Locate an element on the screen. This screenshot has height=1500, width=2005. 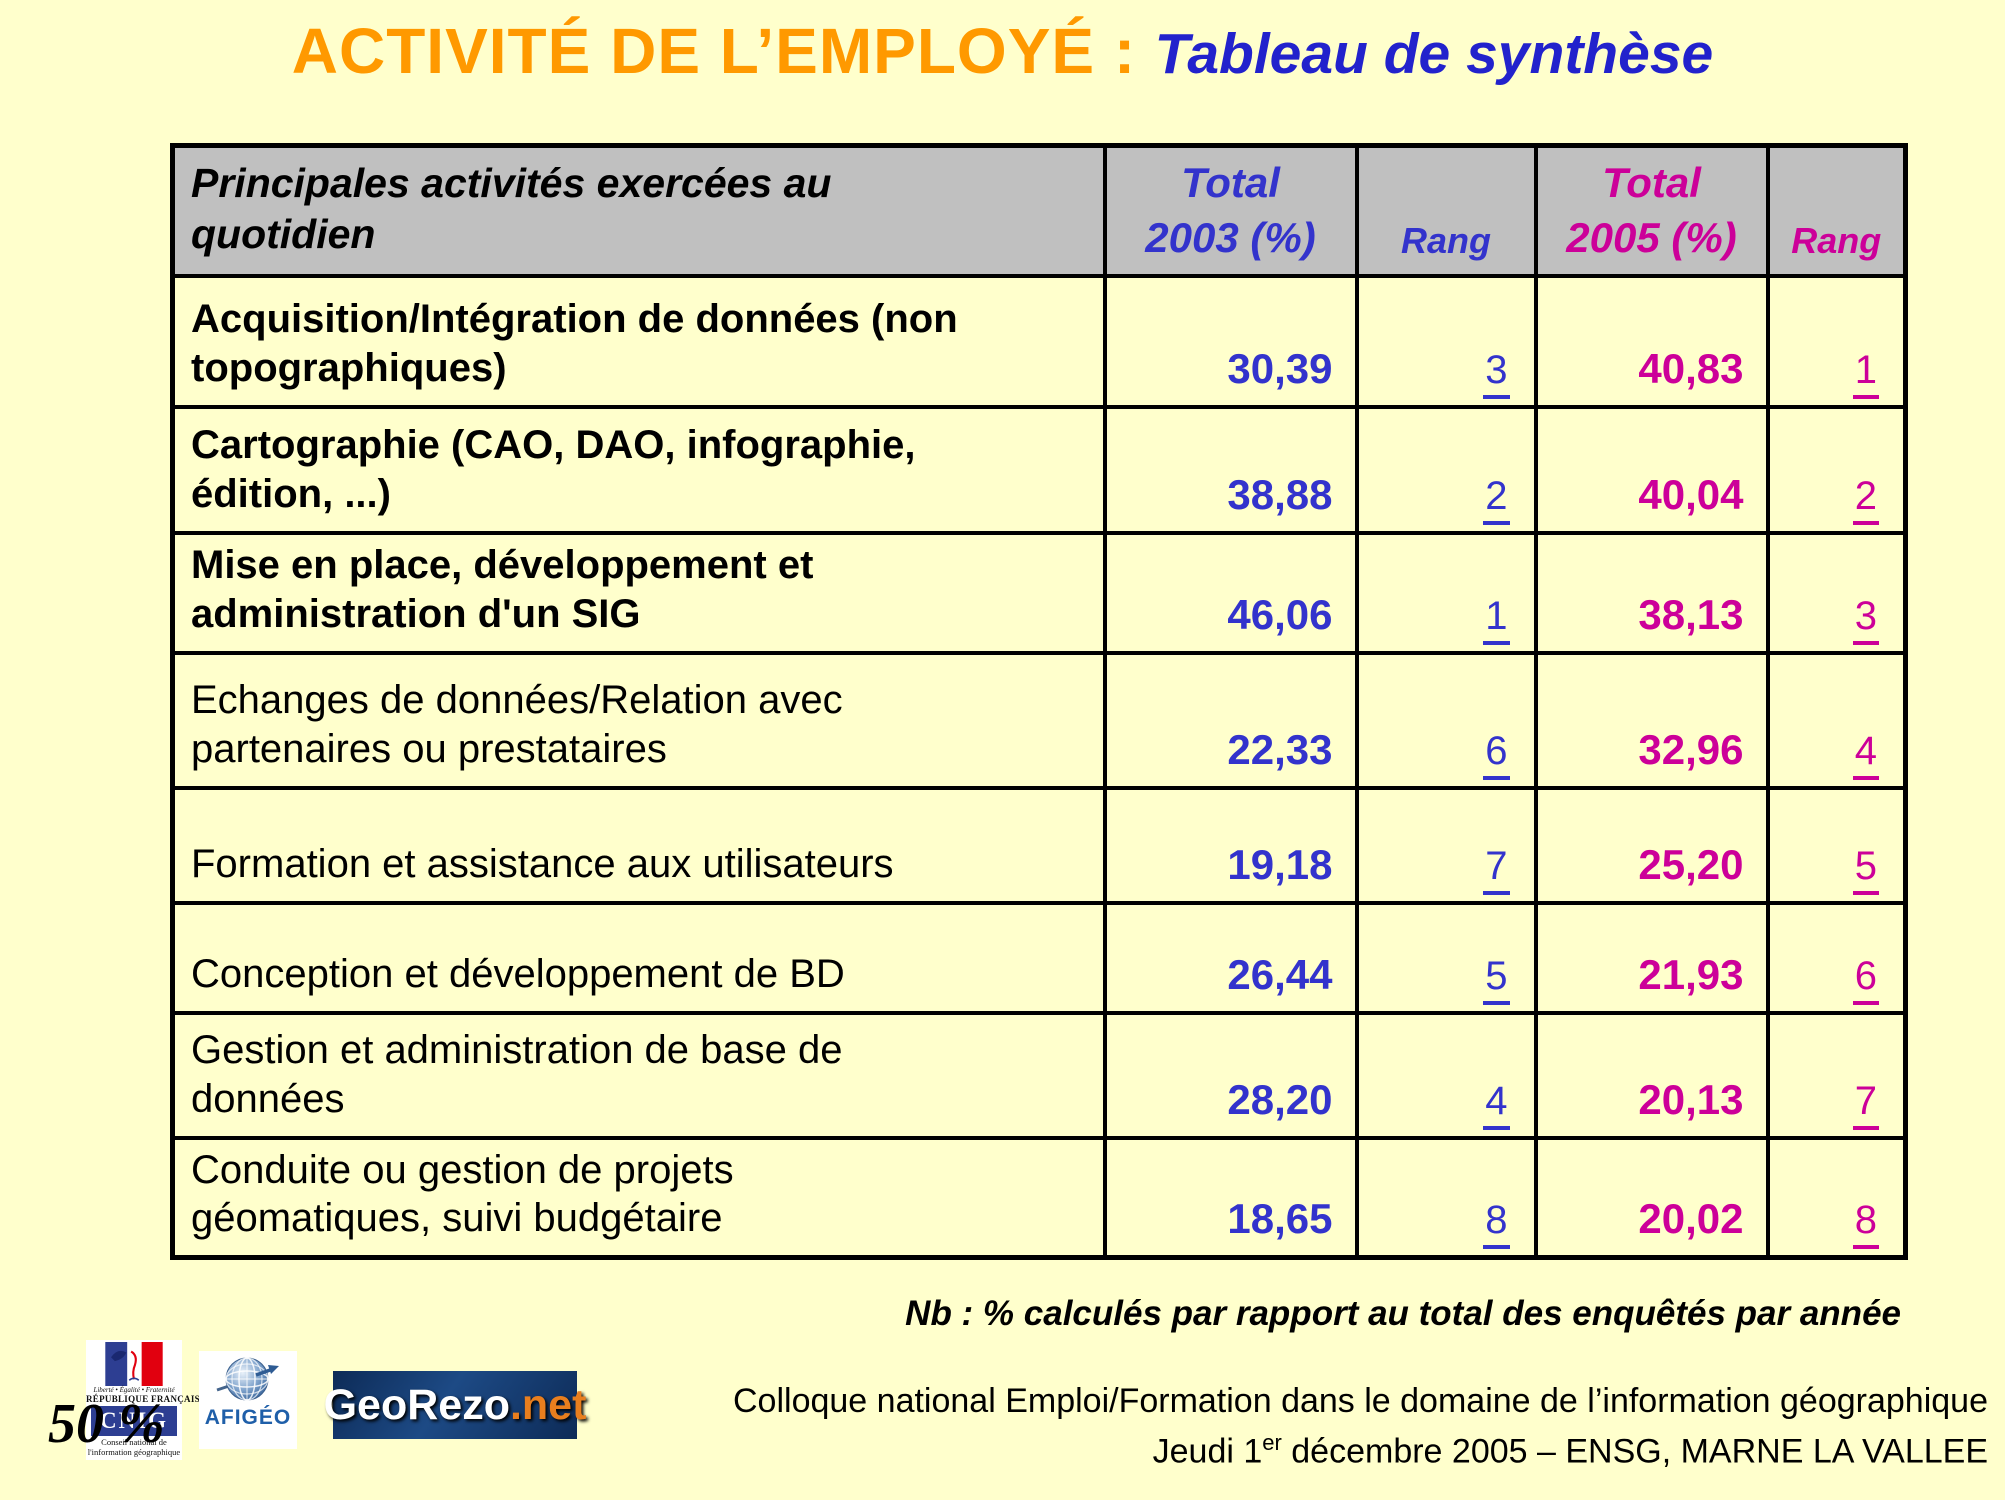
rang-2005-cell: 3 is located at coordinates (1836, 592).